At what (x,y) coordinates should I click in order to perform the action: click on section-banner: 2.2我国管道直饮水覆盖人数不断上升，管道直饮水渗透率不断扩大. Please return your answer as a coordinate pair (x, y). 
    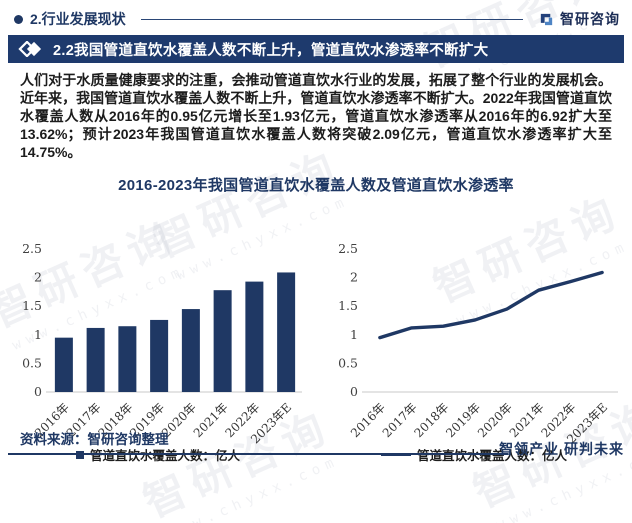
    Looking at the image, I should click on (316, 49).